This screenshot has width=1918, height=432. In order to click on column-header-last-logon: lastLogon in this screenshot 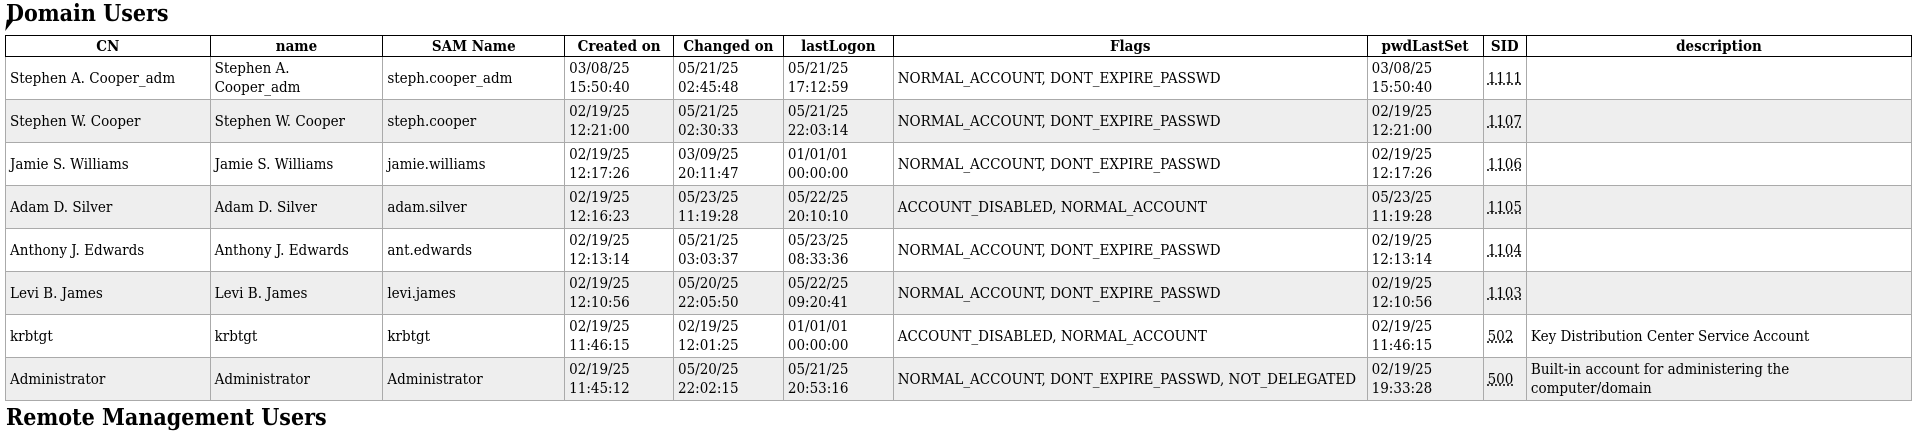, I will do `click(838, 46)`.